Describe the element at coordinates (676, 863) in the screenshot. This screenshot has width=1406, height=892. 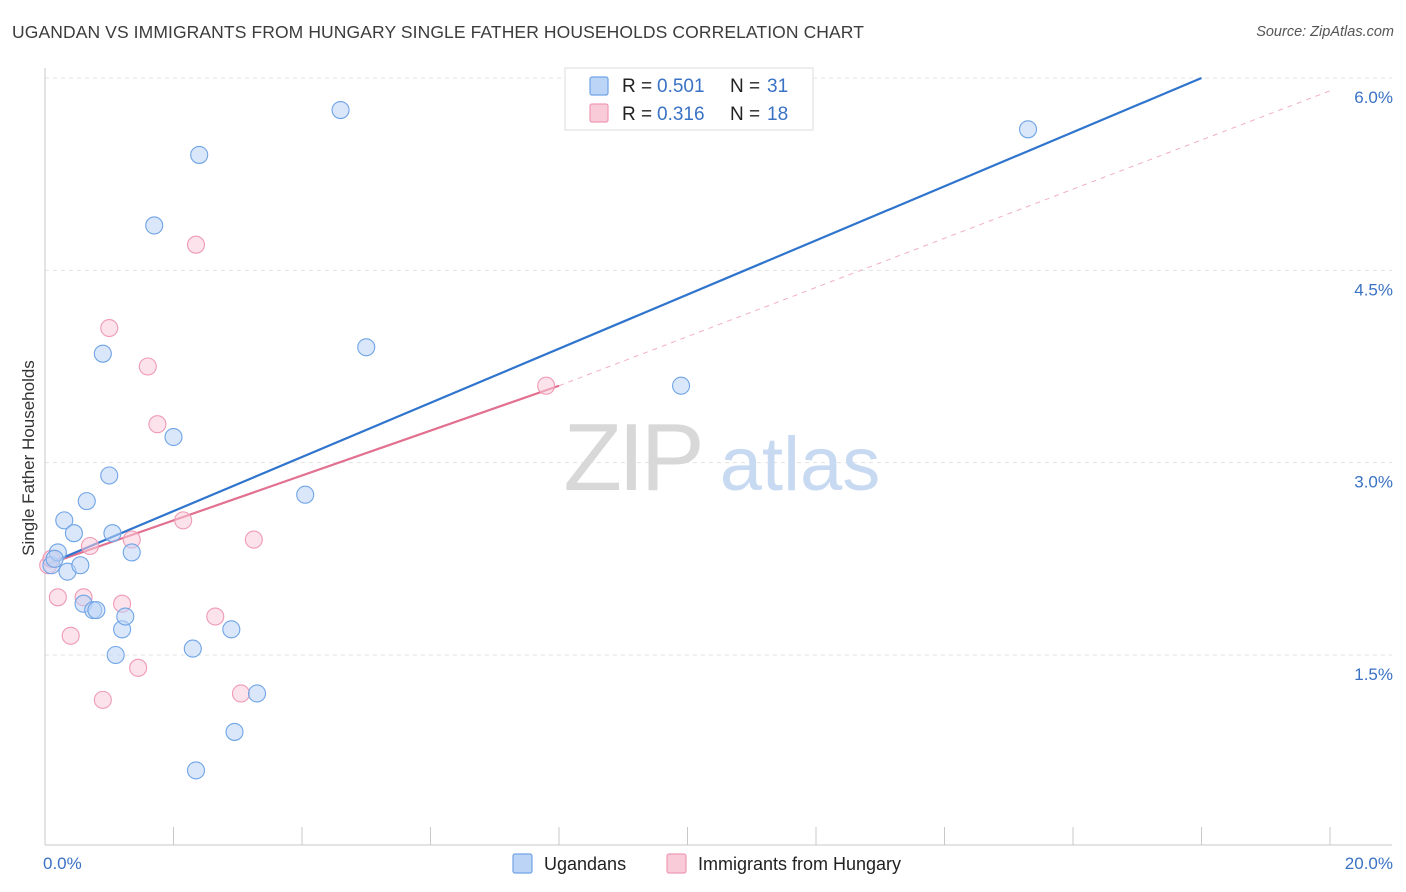
I see `legend-swatch-hungary` at that location.